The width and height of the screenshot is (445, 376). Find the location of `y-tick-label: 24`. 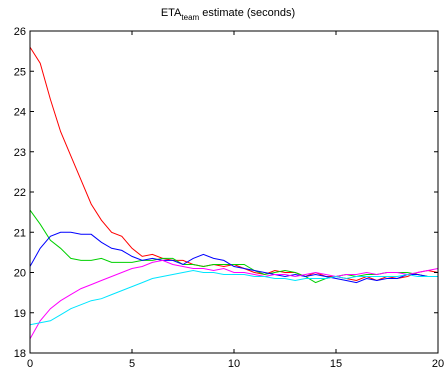

y-tick-label: 24 is located at coordinates (20, 113).